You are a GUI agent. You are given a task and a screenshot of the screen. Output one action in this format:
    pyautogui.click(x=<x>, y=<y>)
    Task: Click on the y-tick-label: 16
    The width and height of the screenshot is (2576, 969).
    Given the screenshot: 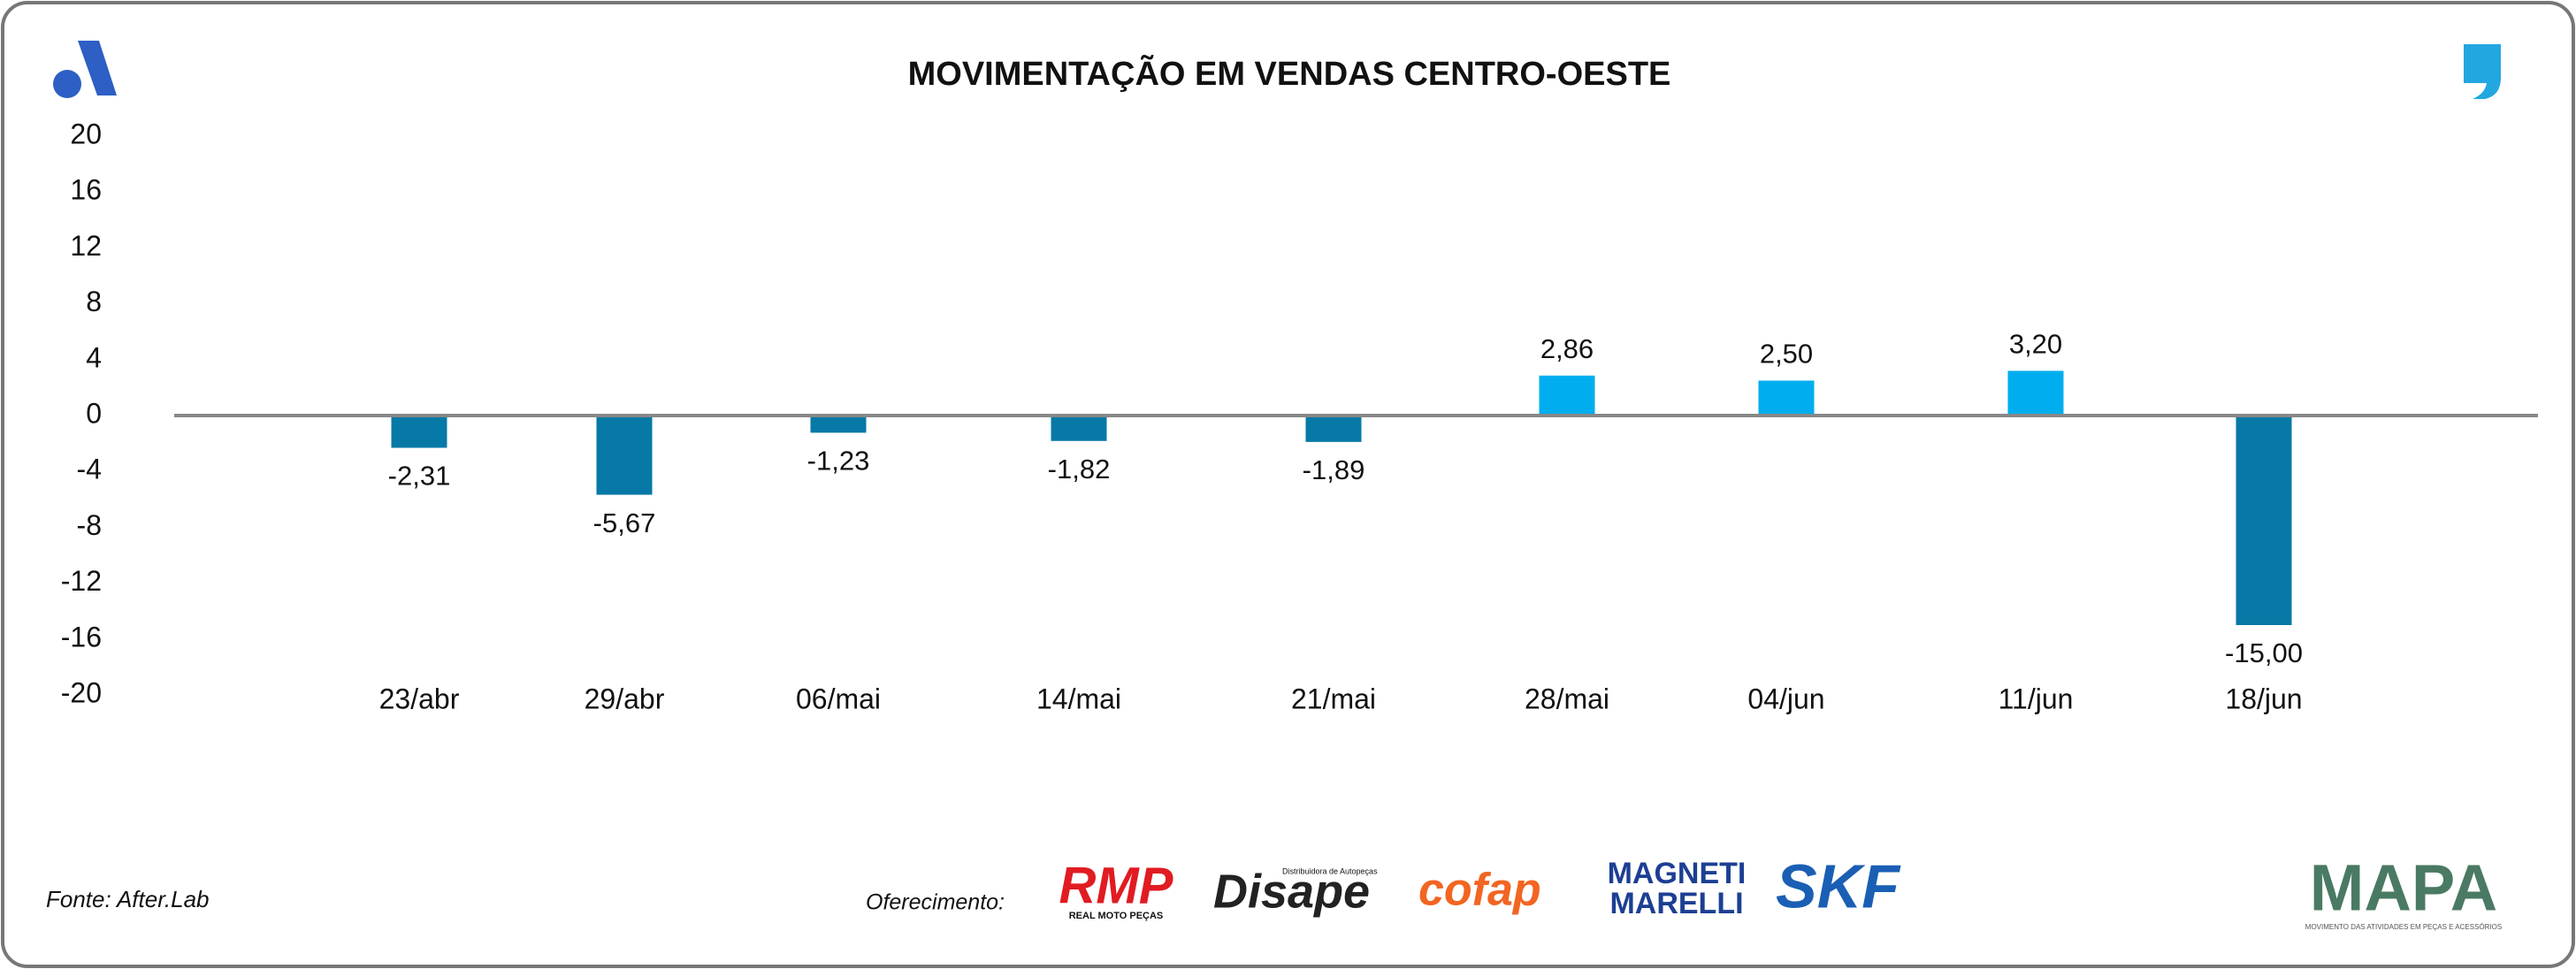 What is the action you would take?
    pyautogui.click(x=86, y=190)
    